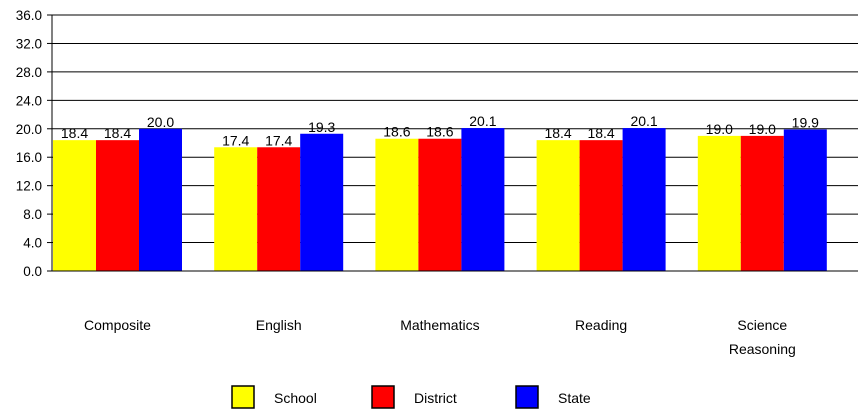  Describe the element at coordinates (29, 43) in the screenshot. I see `y-tick-label: 32.0` at that location.